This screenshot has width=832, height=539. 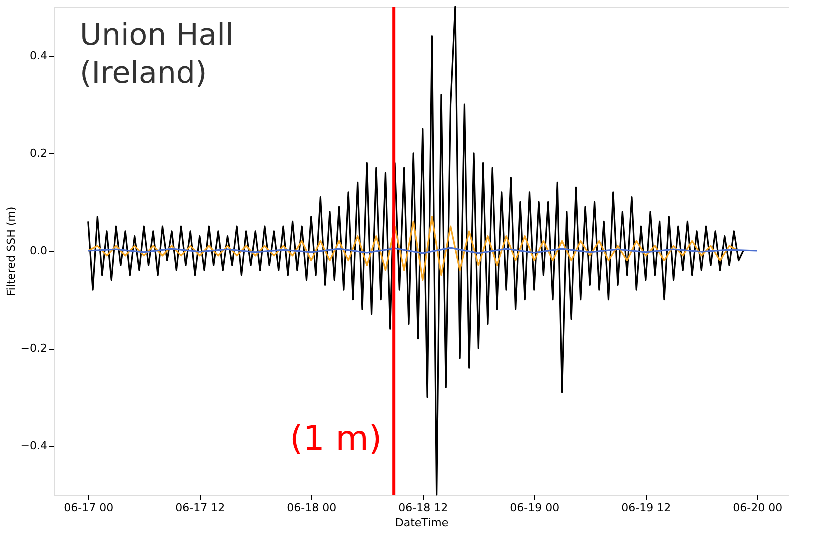 What do you see at coordinates (422, 523) in the screenshot?
I see `x-axis-title: DateTime` at bounding box center [422, 523].